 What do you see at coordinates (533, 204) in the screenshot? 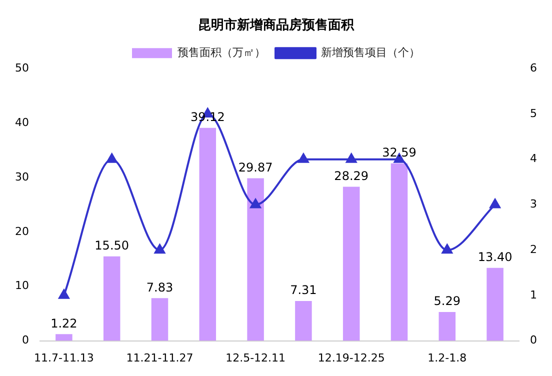
I see `y2-tick-label: 3` at bounding box center [533, 204].